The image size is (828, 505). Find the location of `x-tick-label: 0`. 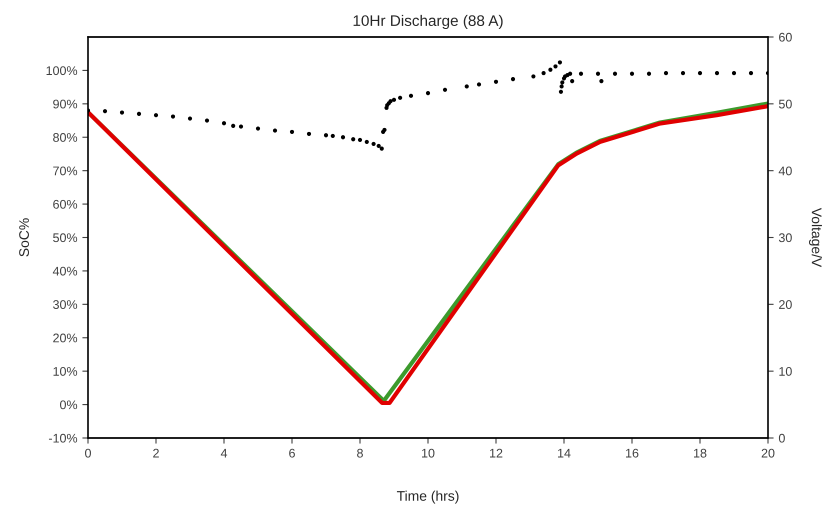

x-tick-label: 0 is located at coordinates (88, 453).